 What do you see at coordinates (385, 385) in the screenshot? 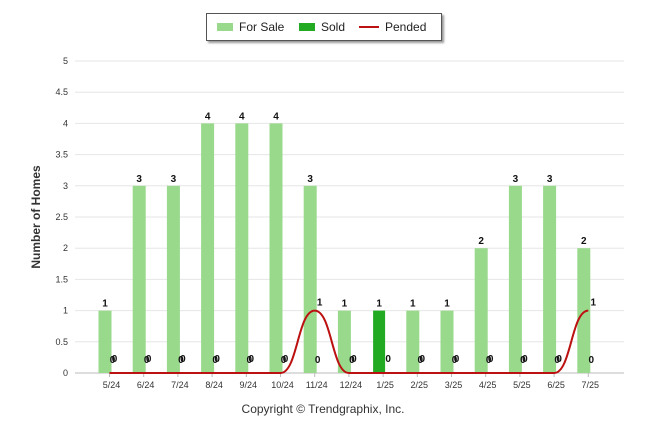
I see `x-tick-label: 1/25` at bounding box center [385, 385].